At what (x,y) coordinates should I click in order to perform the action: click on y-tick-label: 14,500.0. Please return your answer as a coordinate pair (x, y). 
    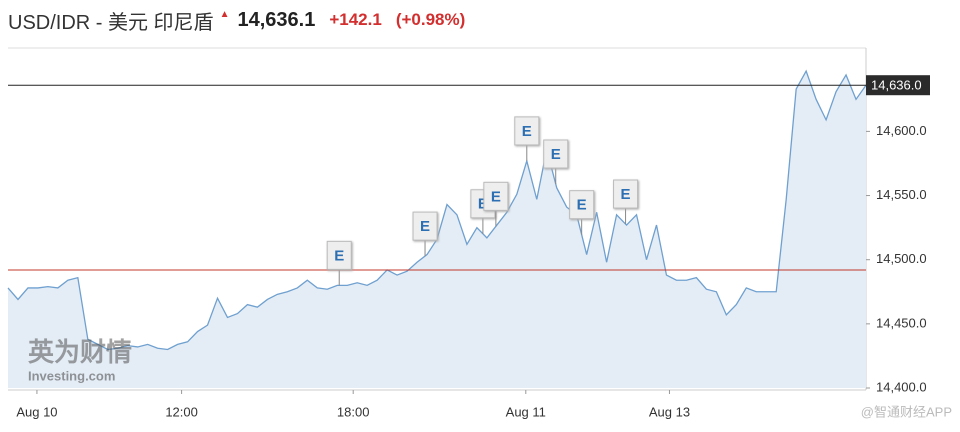
    Looking at the image, I should click on (901, 258).